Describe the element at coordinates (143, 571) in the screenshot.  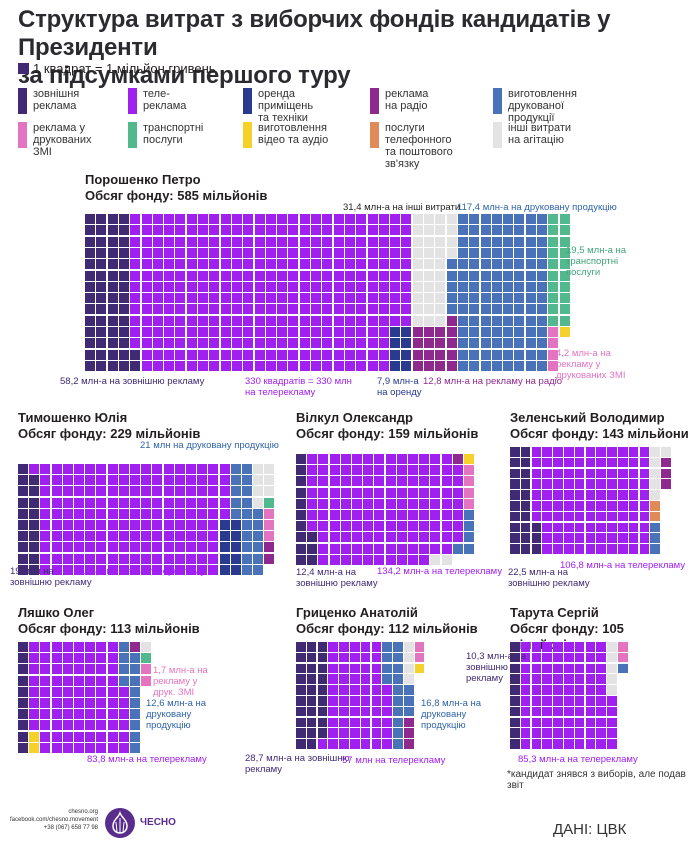
I see `annotation-tv: 165,5 млн-а на телерекламу` at that location.